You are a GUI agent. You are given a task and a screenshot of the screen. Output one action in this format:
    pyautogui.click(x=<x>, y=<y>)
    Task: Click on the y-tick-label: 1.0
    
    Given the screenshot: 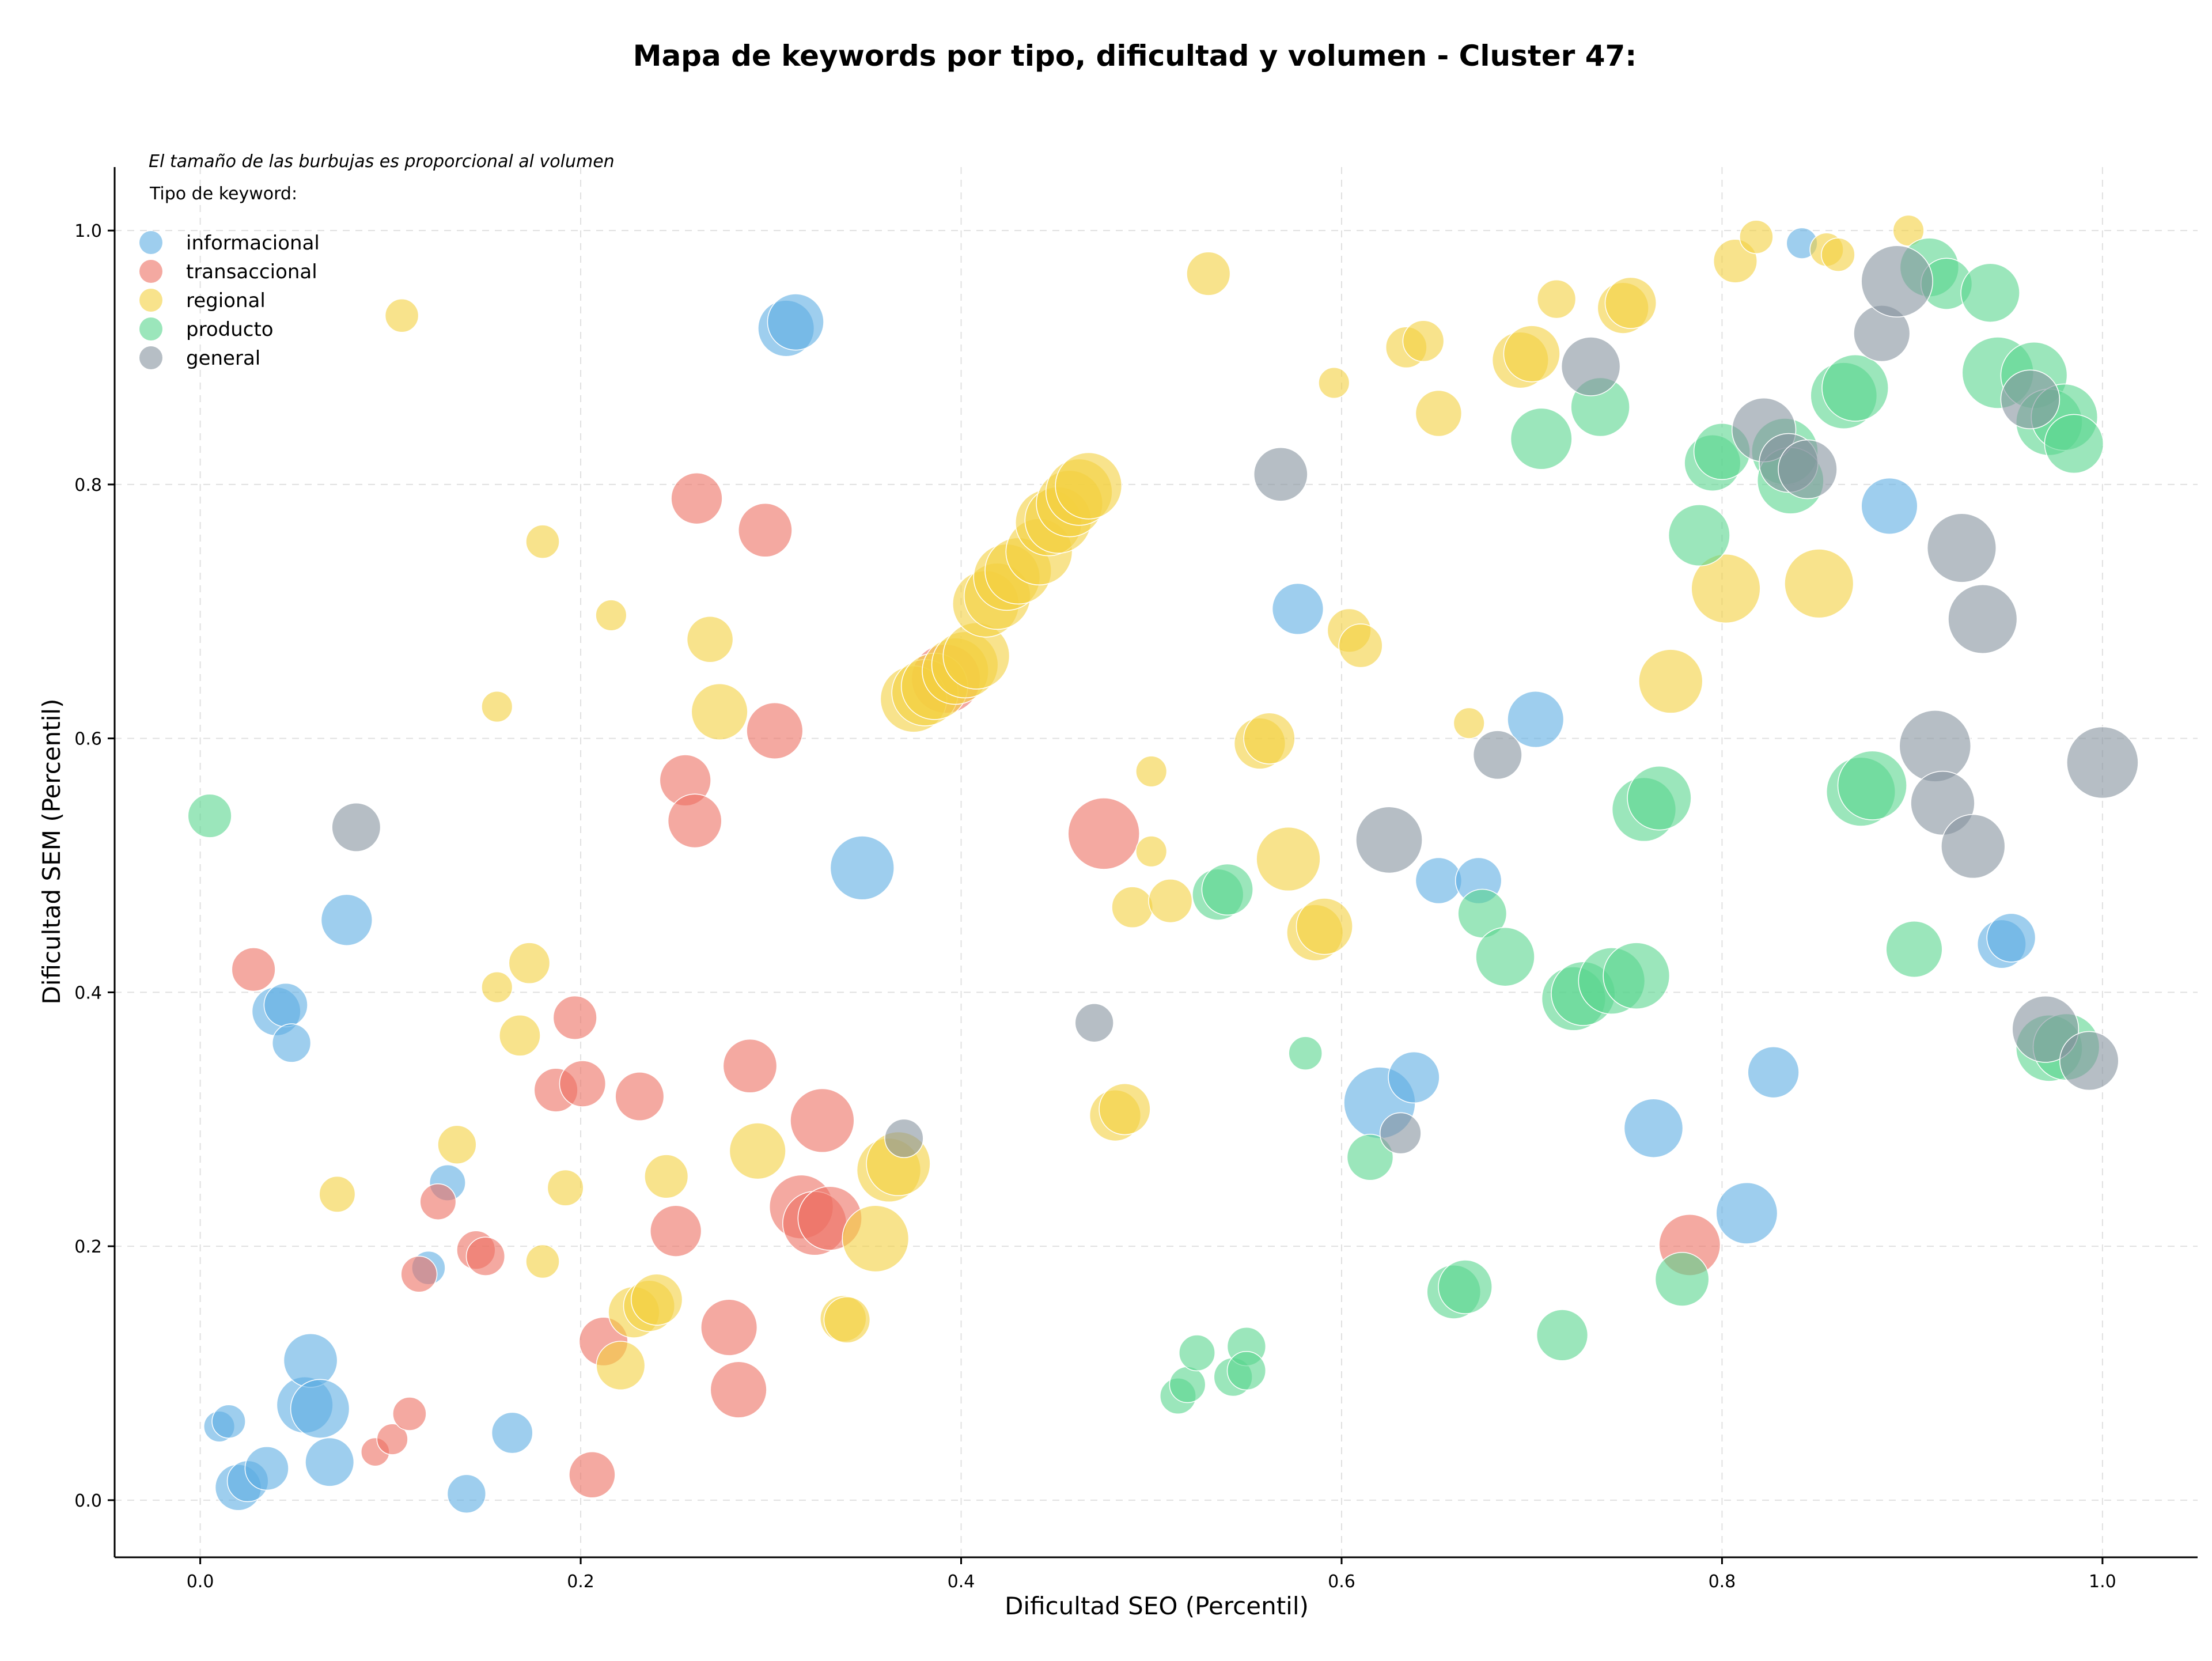 What is the action you would take?
    pyautogui.click(x=88, y=231)
    